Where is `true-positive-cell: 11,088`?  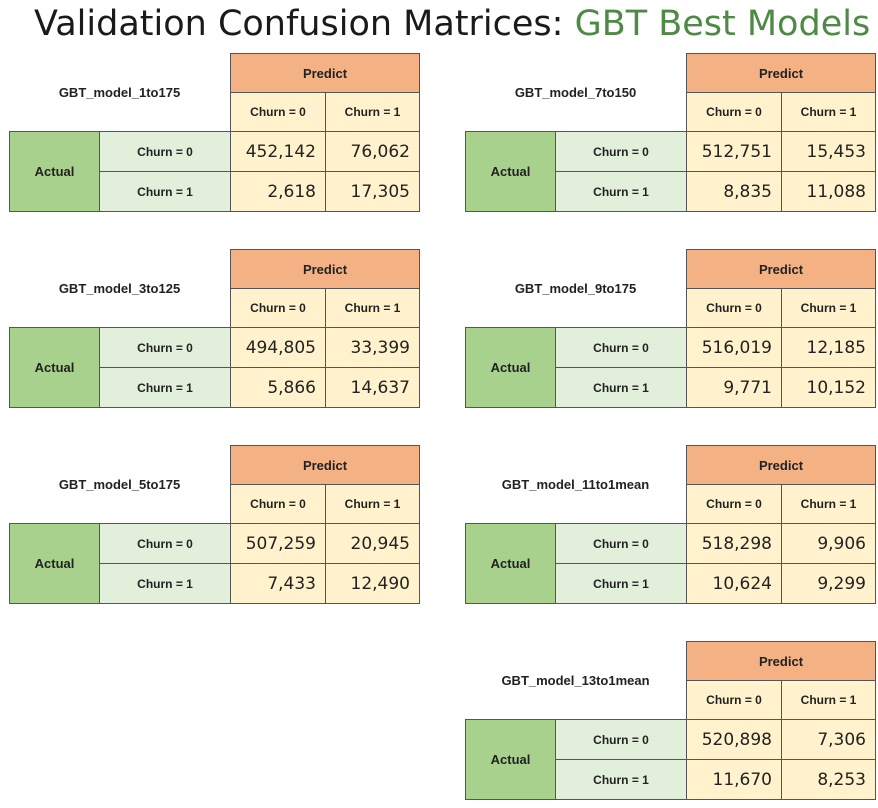
true-positive-cell: 11,088 is located at coordinates (828, 191).